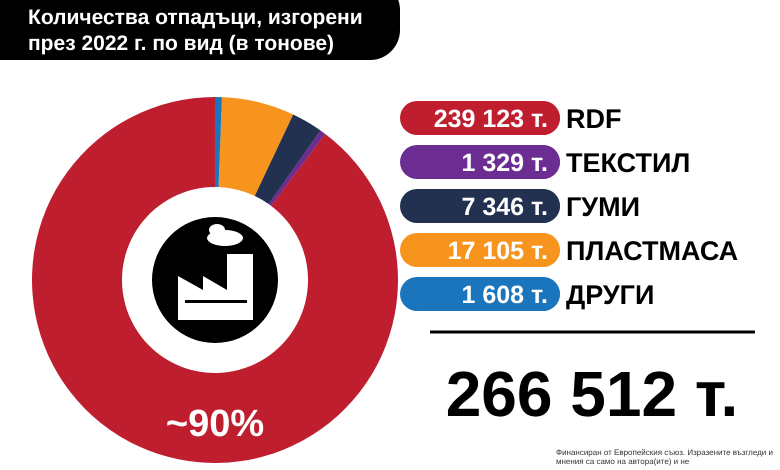  I want to click on legend-label: ГУМИ, so click(603, 207).